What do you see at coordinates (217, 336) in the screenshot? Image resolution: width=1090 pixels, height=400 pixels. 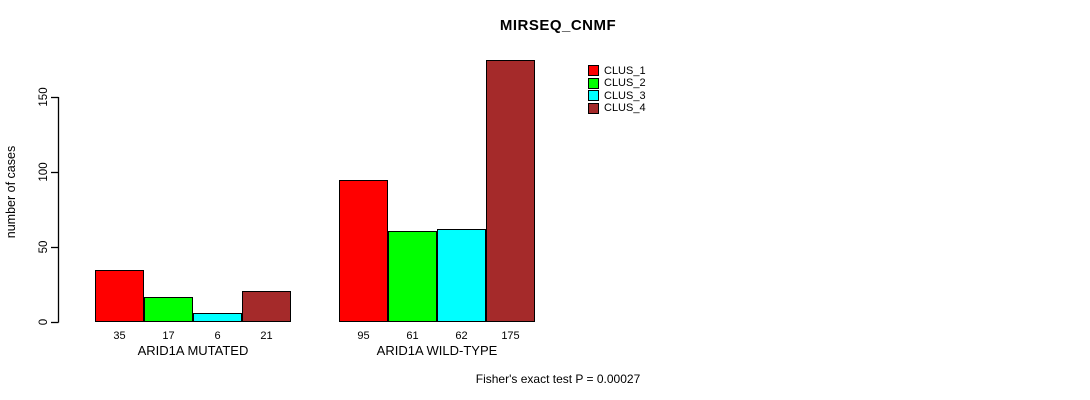 I see `bar-value-label: 6` at bounding box center [217, 336].